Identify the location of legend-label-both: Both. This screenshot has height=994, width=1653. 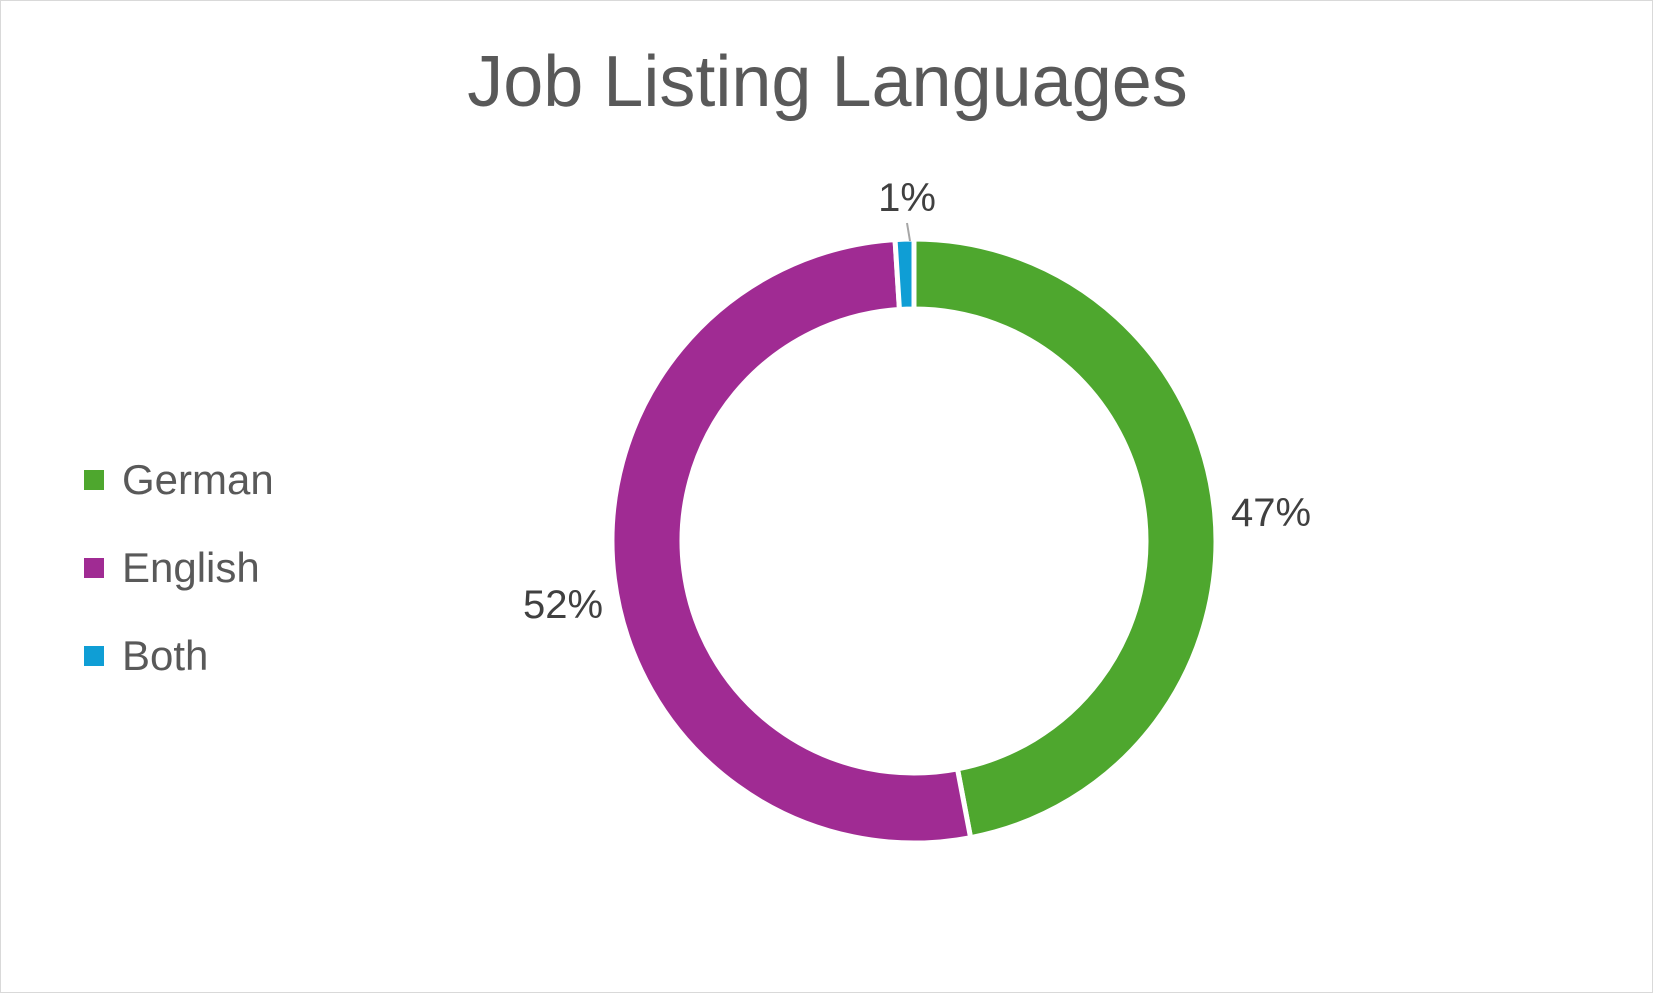
(165, 655).